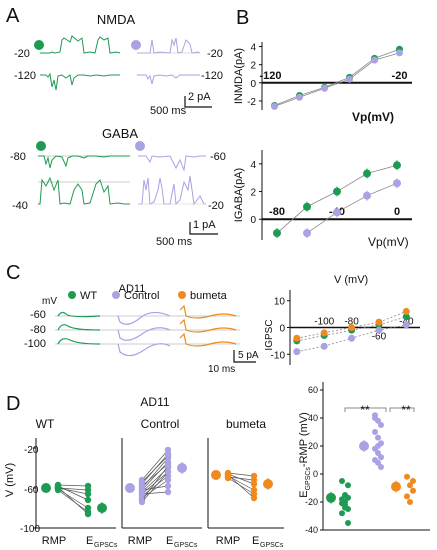 The image size is (437, 550). What do you see at coordinates (337, 79) in the screenshot?
I see `b1-fit-line` at bounding box center [337, 79].